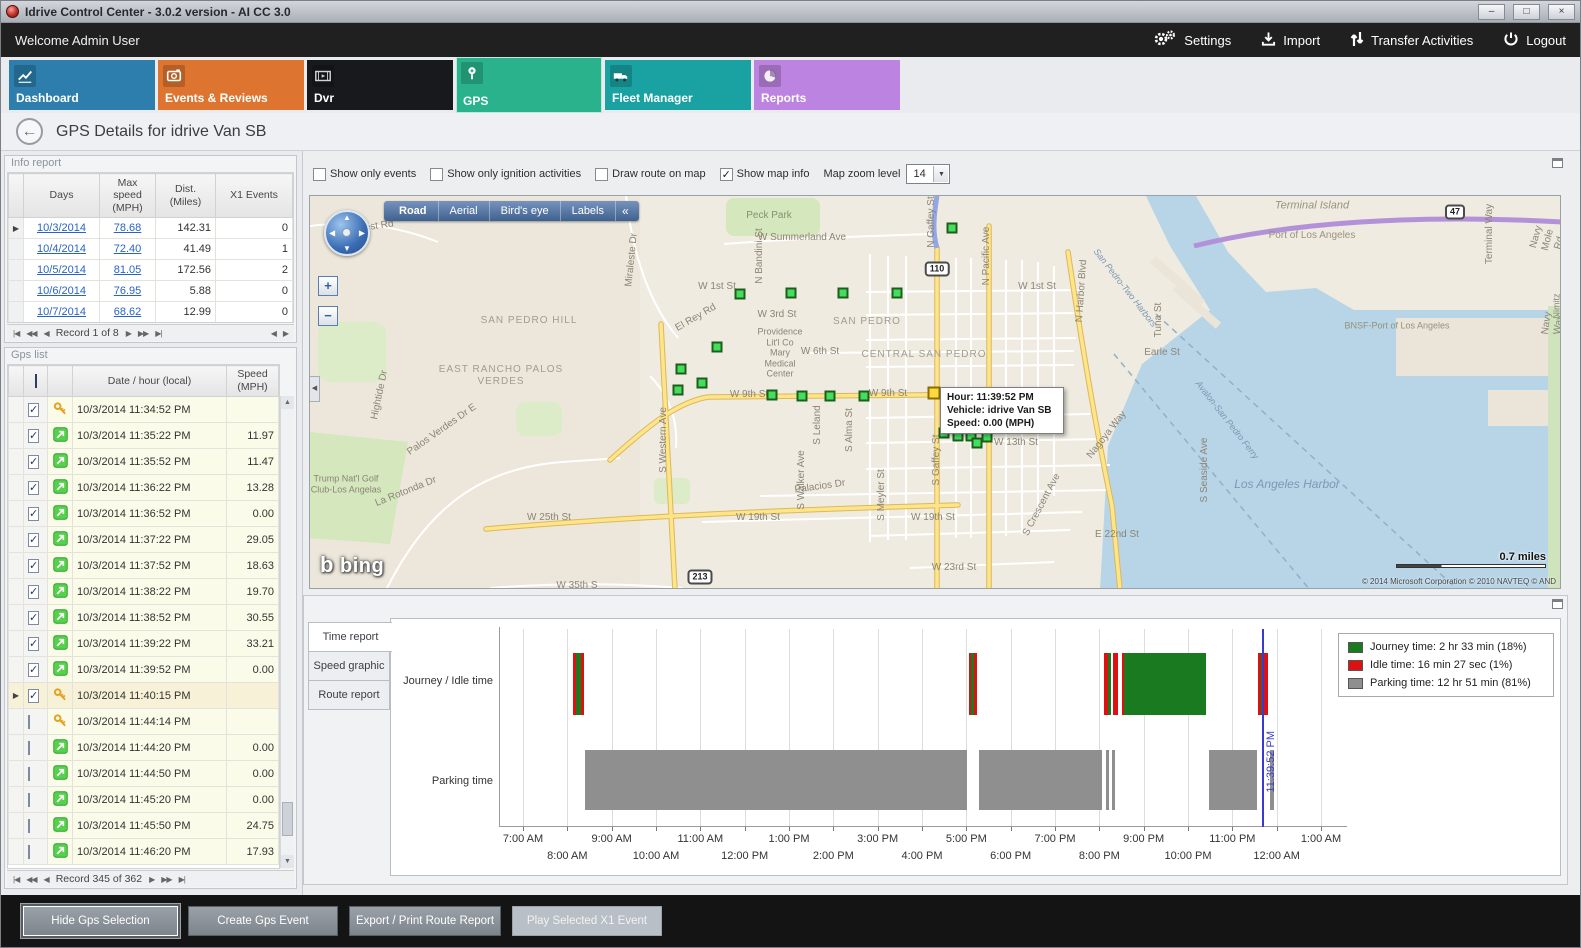 This screenshot has height=948, width=1581. Describe the element at coordinates (505, 174) in the screenshot. I see `map-option-show-only-ignition-activities: Show only ignition activities` at that location.